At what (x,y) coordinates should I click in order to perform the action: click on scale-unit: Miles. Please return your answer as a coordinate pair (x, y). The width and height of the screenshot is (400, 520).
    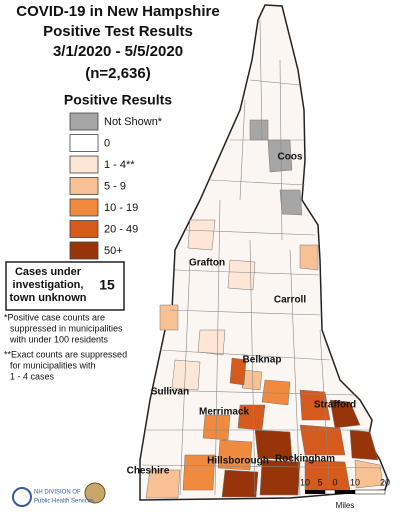
    Looking at the image, I should click on (345, 505).